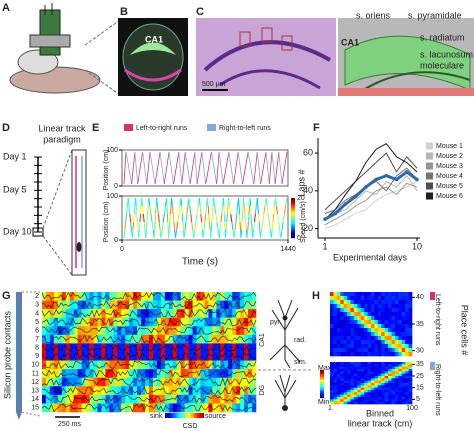 This screenshot has width=474, height=431. What do you see at coordinates (200, 12) in the screenshot?
I see `panel-label: C` at bounding box center [200, 12].